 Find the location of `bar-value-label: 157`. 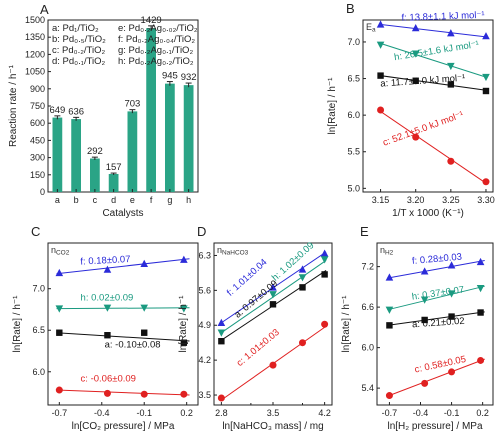

bar-value-label: 157 is located at coordinates (114, 167).